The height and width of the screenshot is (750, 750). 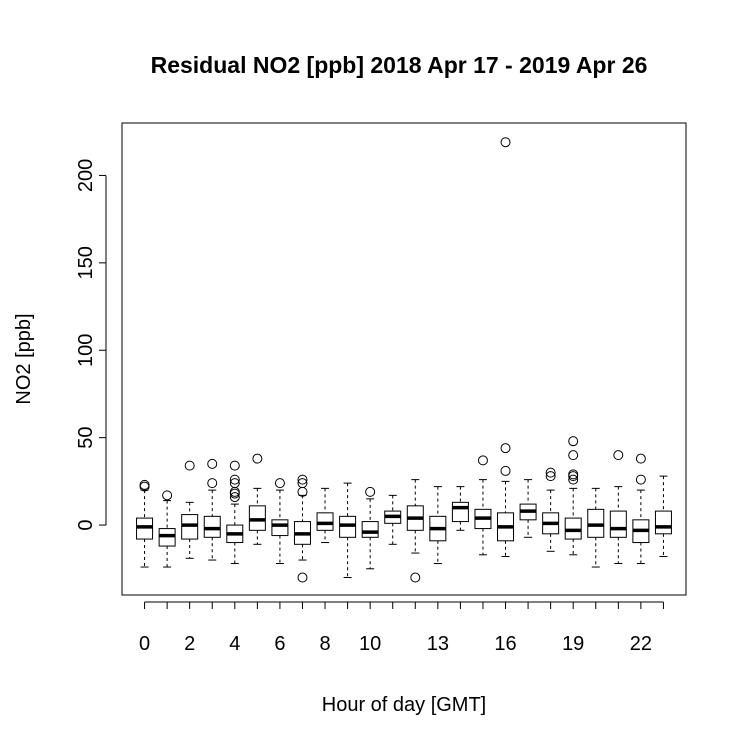 I want to click on x-tick-label: 10, so click(x=370, y=644).